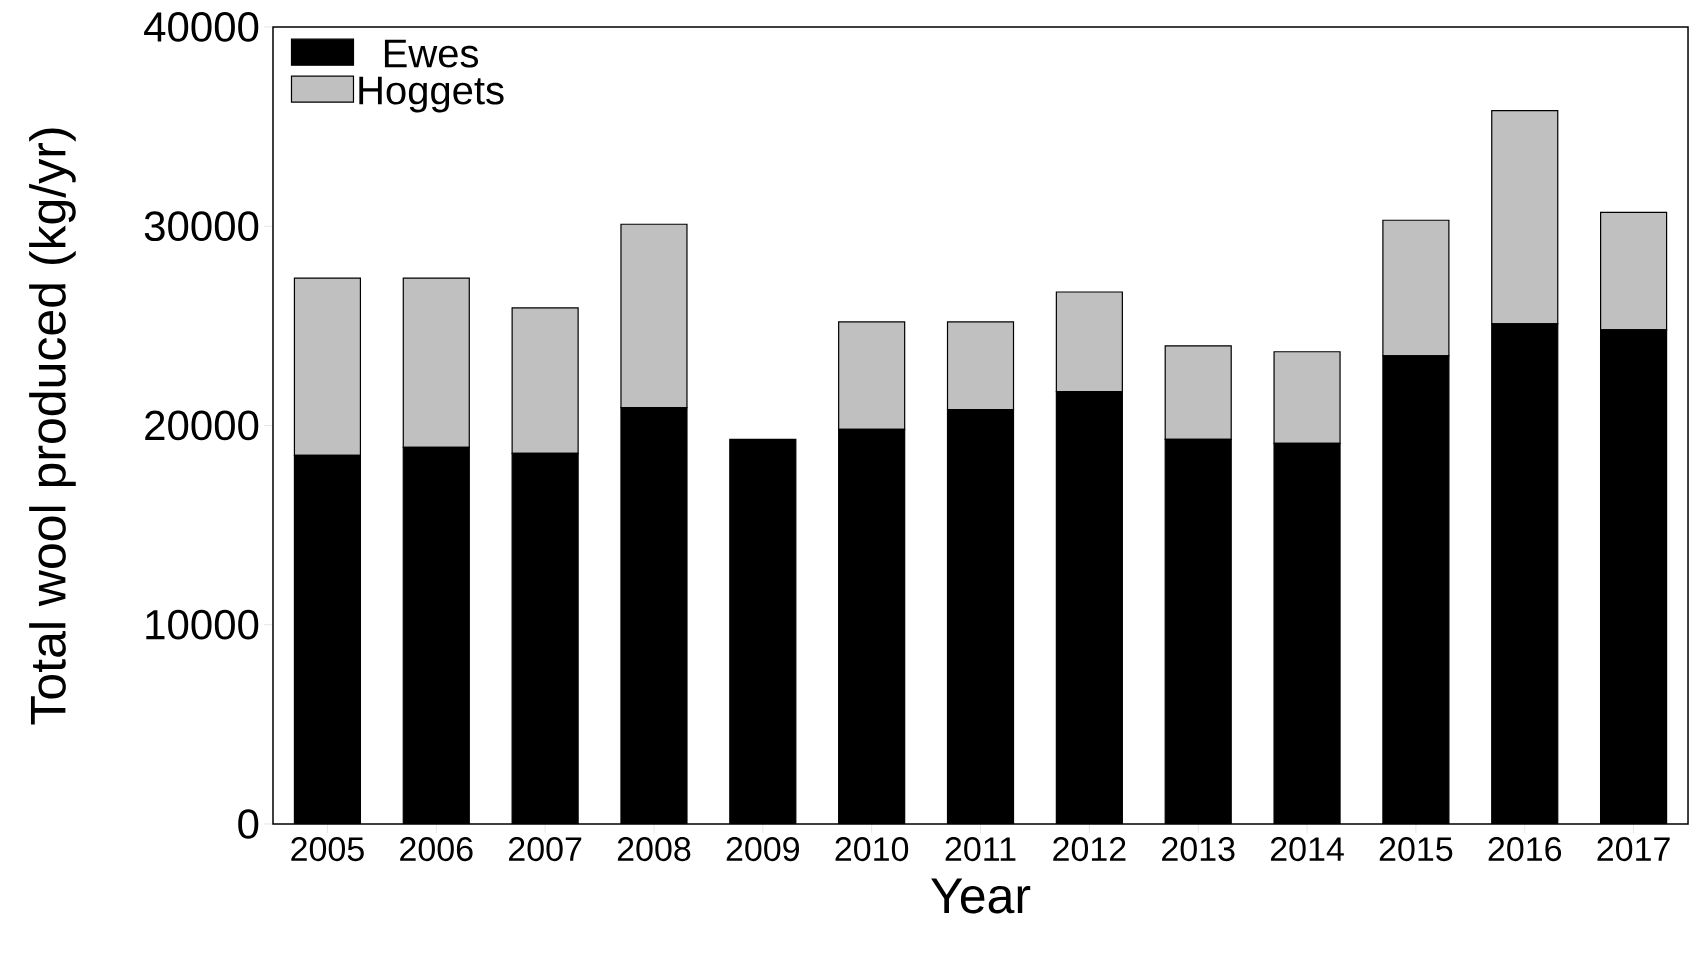  I want to click on x-tick-label: 2005, so click(327, 849).